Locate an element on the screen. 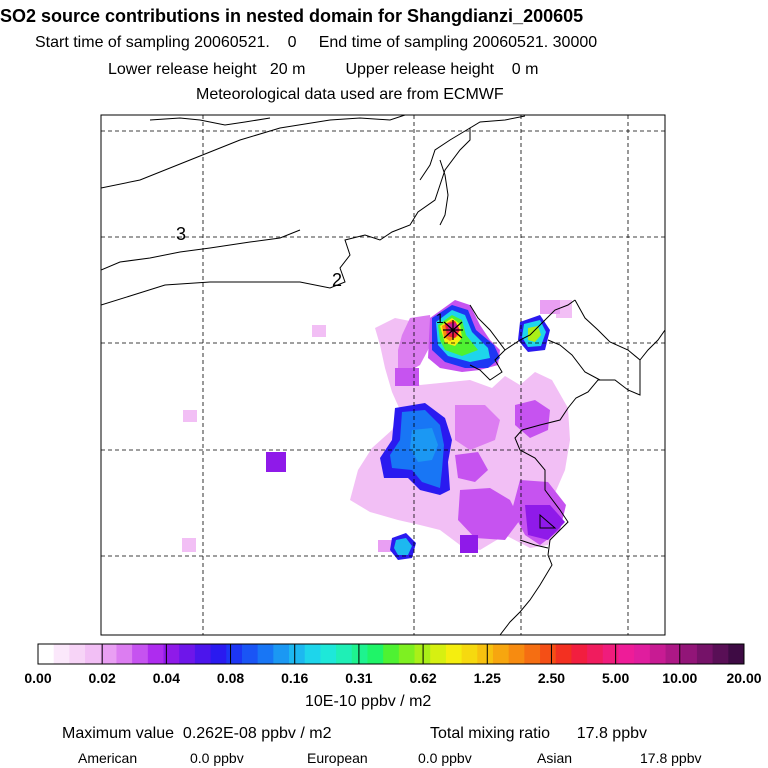 The image size is (768, 768). met-source: Meteorological data used are from ECMWF is located at coordinates (350, 94).